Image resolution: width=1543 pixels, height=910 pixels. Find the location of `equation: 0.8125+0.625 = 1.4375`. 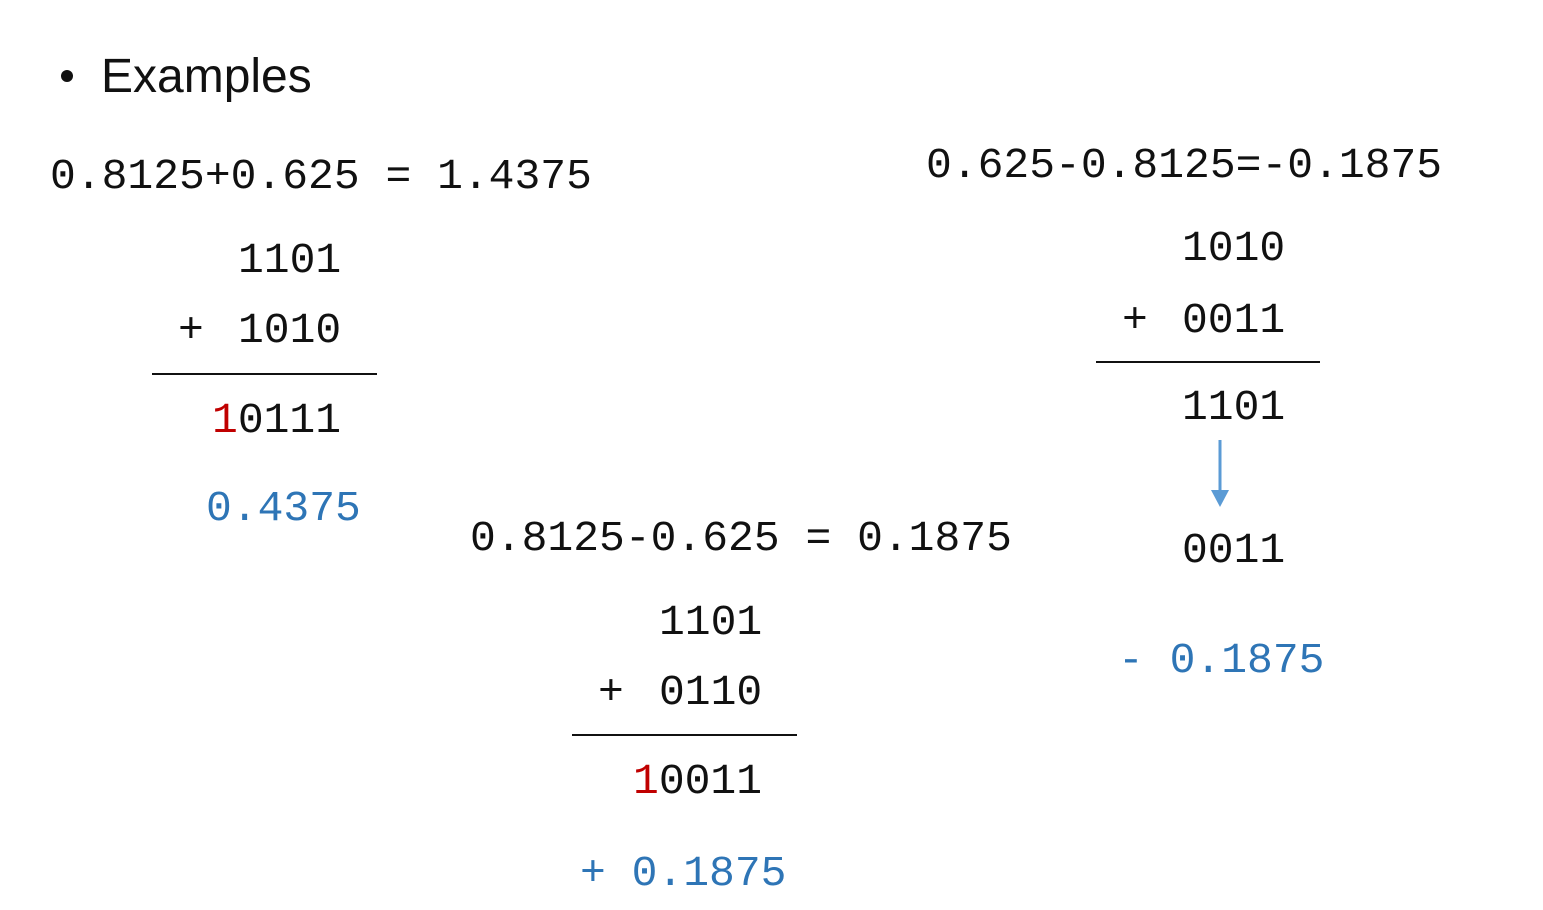

equation: 0.8125+0.625 = 1.4375 is located at coordinates (321, 176).